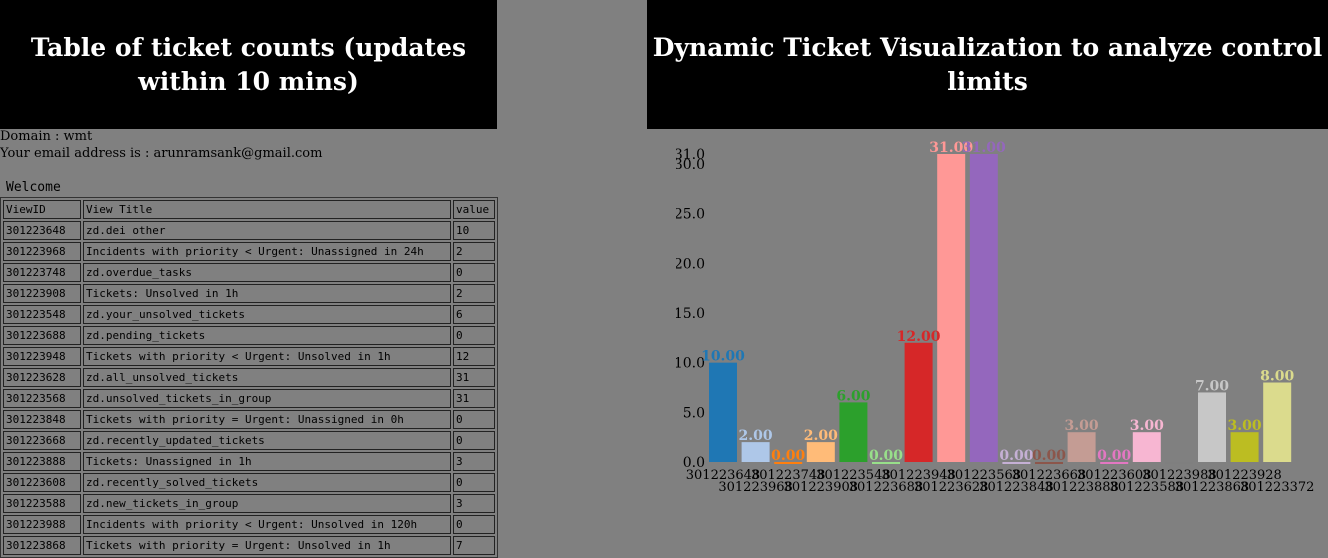 The width and height of the screenshot is (1328, 558). Describe the element at coordinates (694, 463) in the screenshot. I see `y-tick-label: 0.0` at that location.